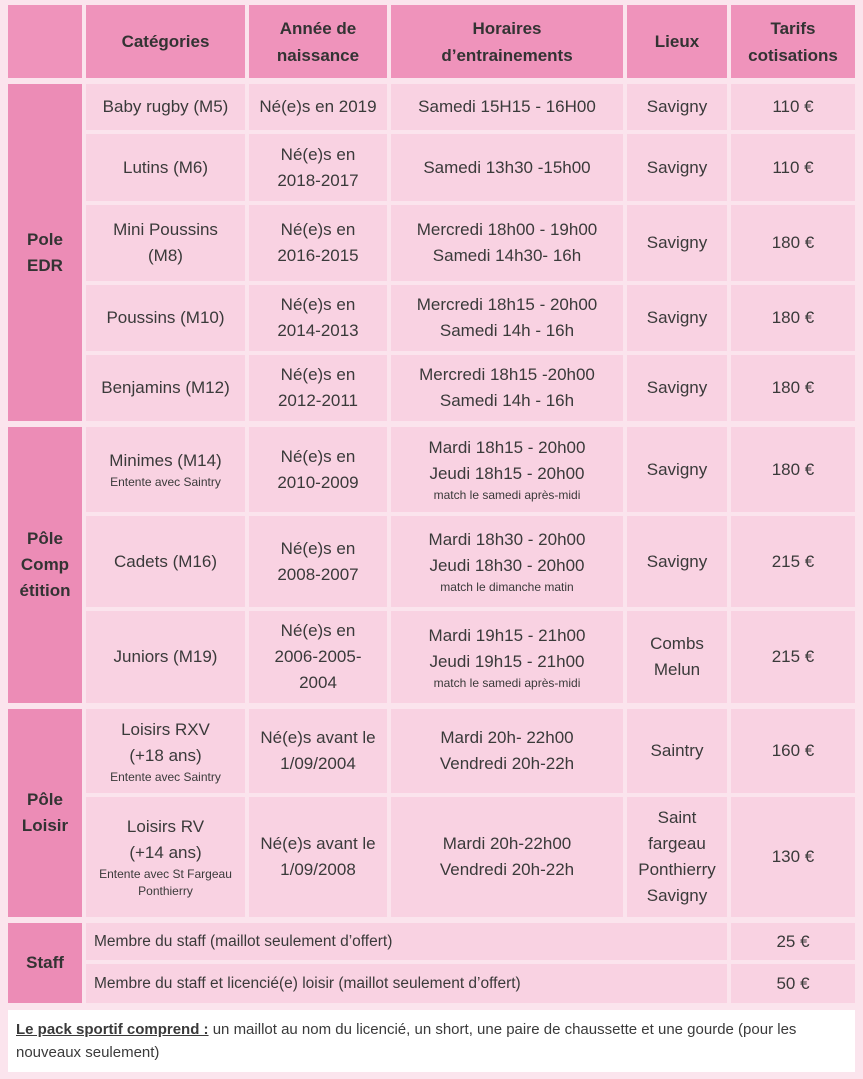 This screenshot has width=863, height=1079. I want to click on birth-year: Né(e)s avant le 1/09/2008, so click(318, 856).